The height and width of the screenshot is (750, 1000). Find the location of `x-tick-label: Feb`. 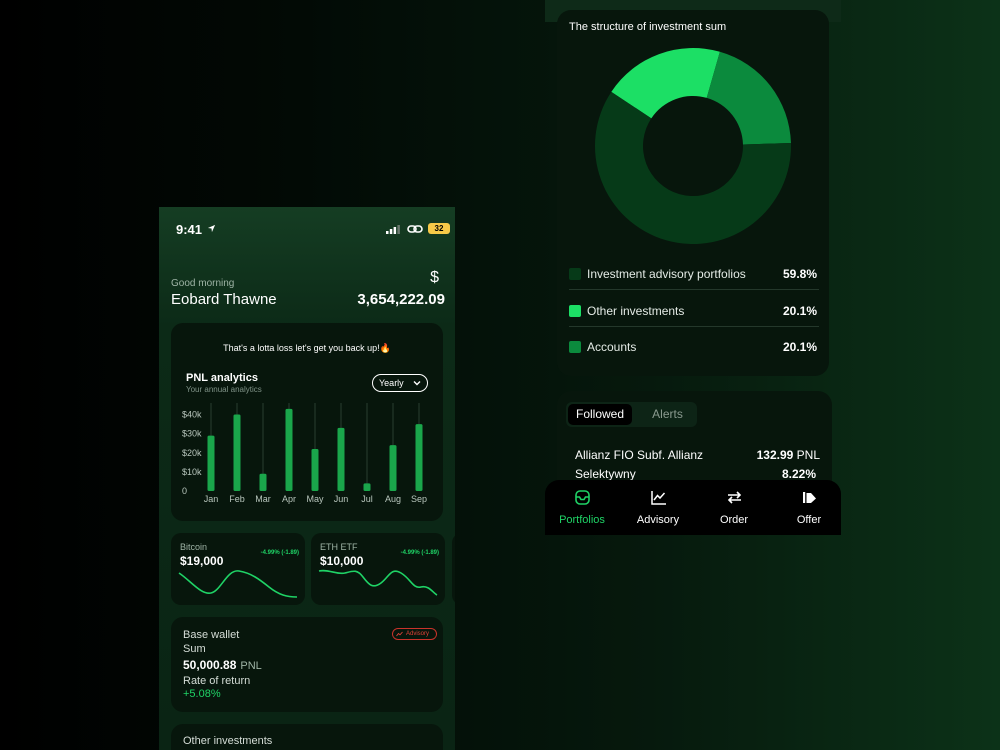

x-tick-label: Feb is located at coordinates (237, 499).